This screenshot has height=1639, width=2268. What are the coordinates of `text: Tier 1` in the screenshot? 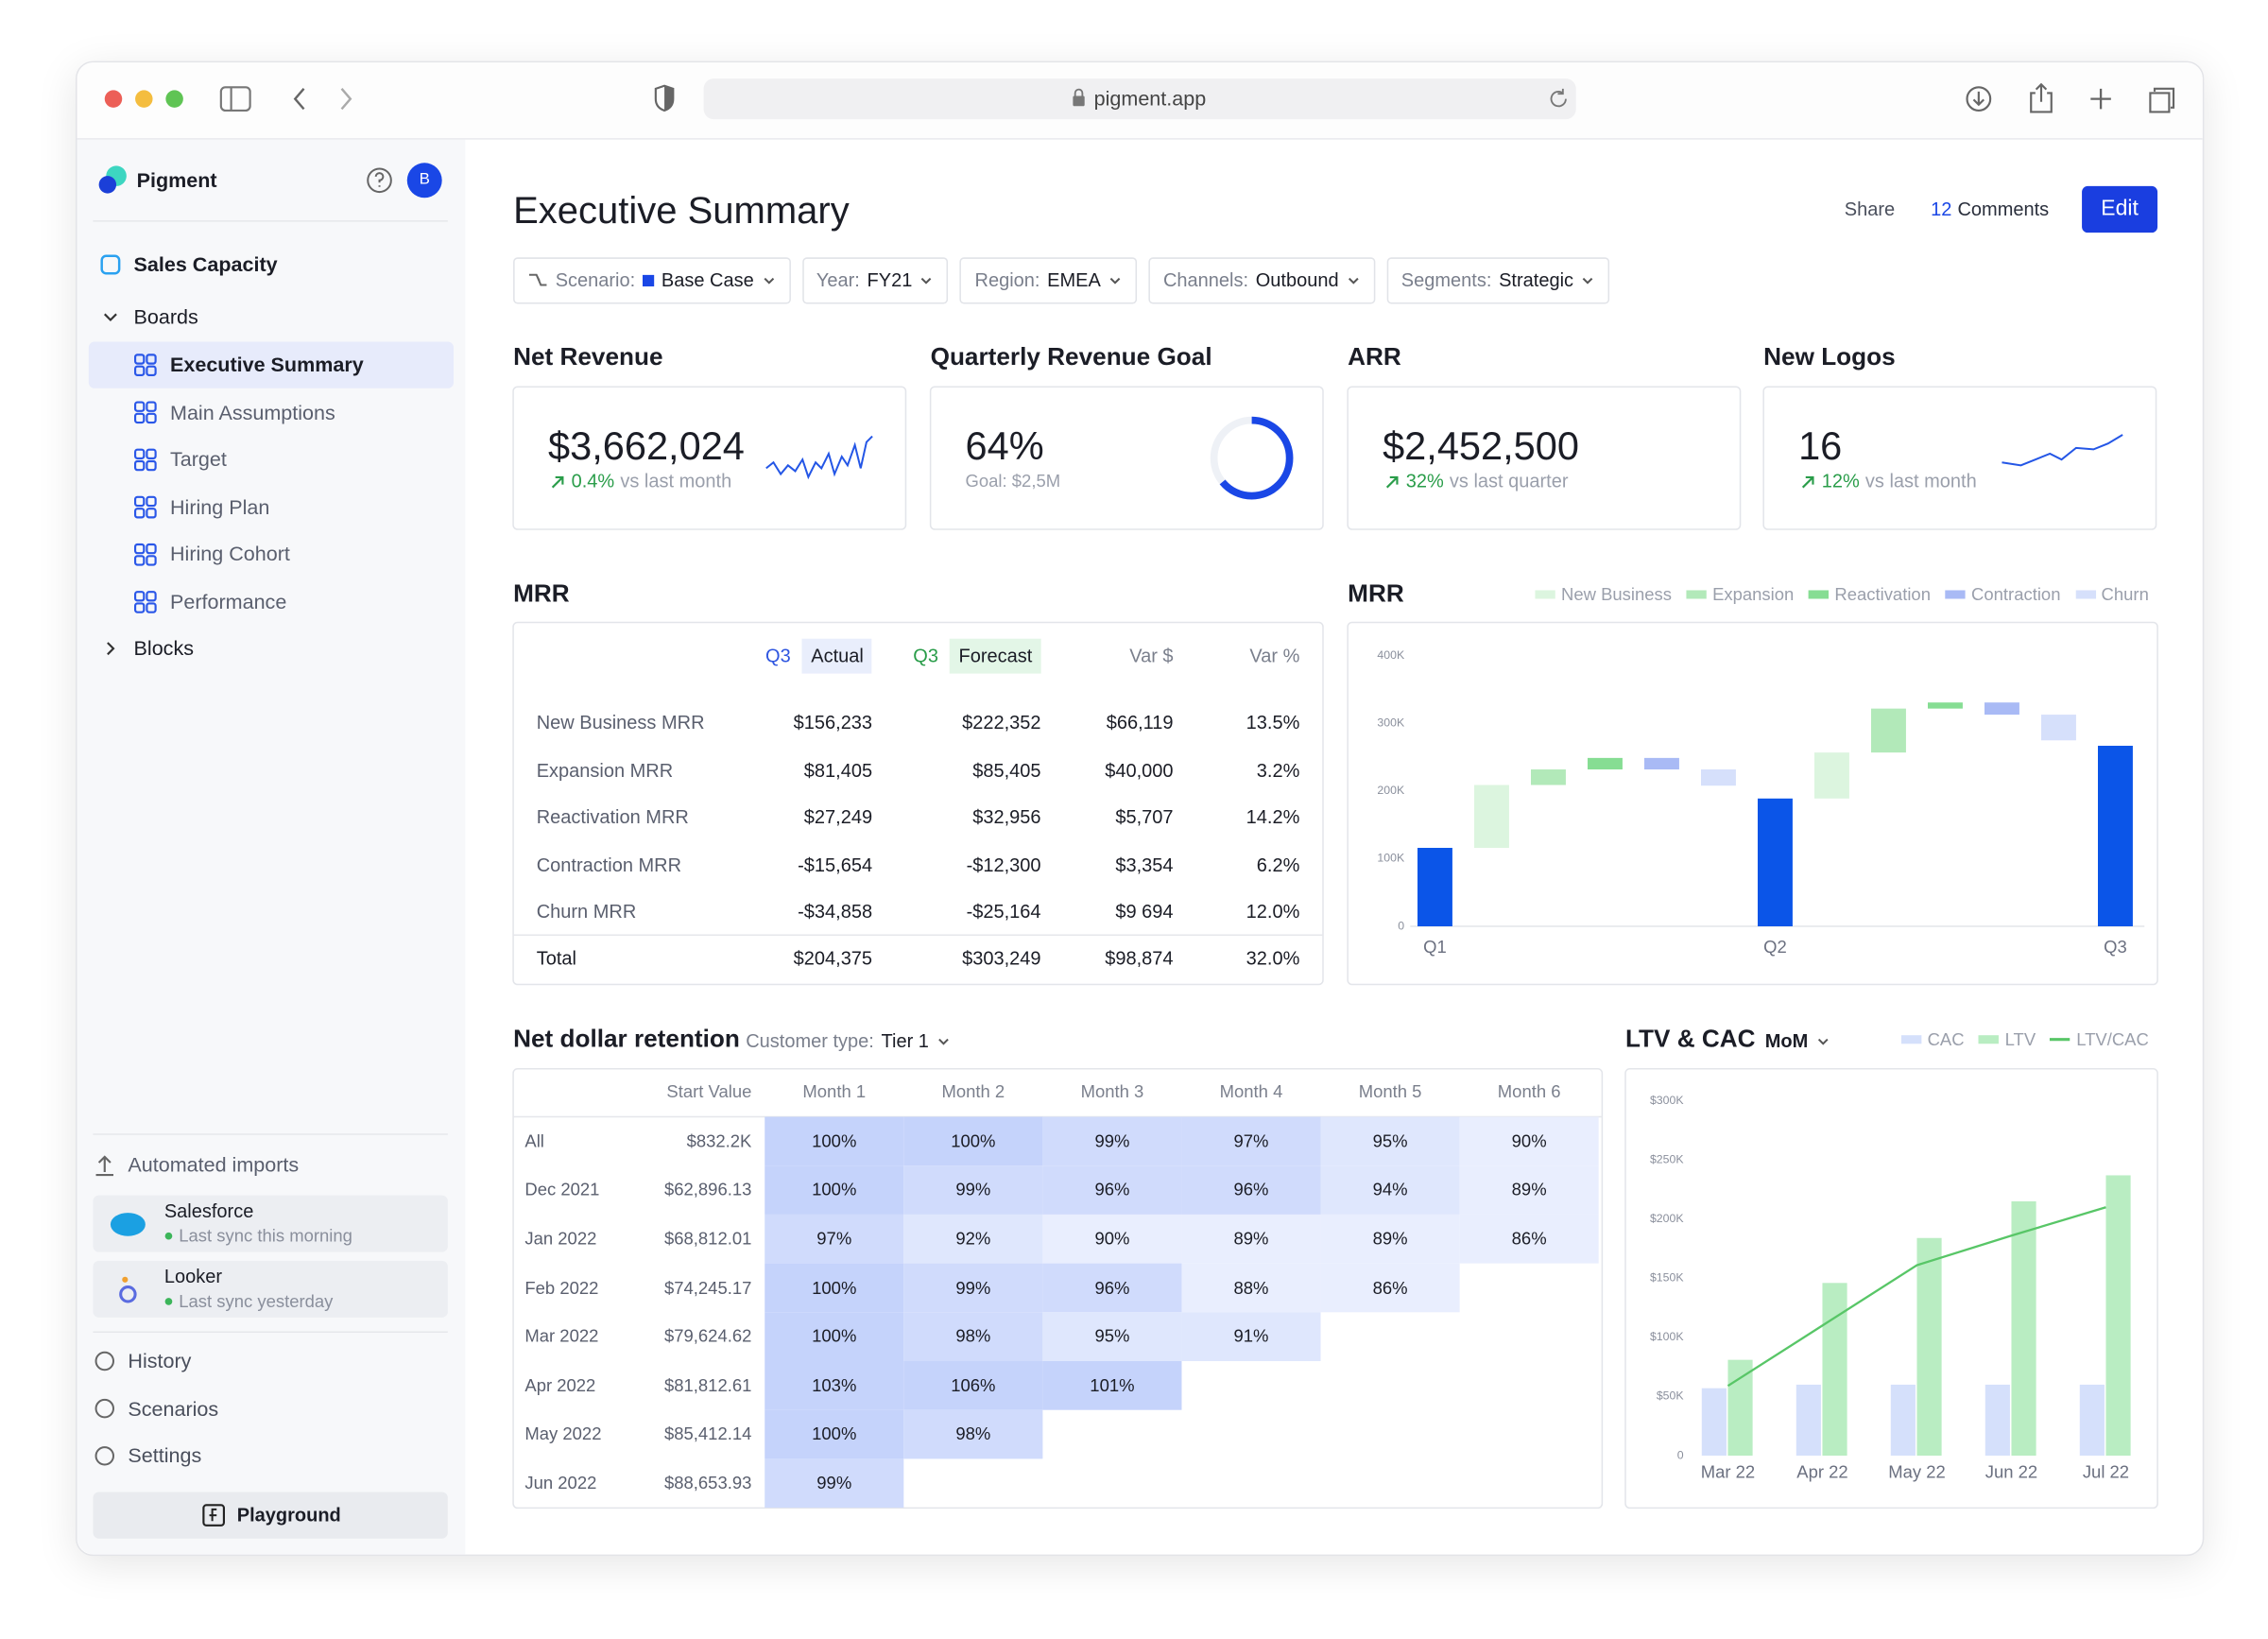 It's located at (905, 1040).